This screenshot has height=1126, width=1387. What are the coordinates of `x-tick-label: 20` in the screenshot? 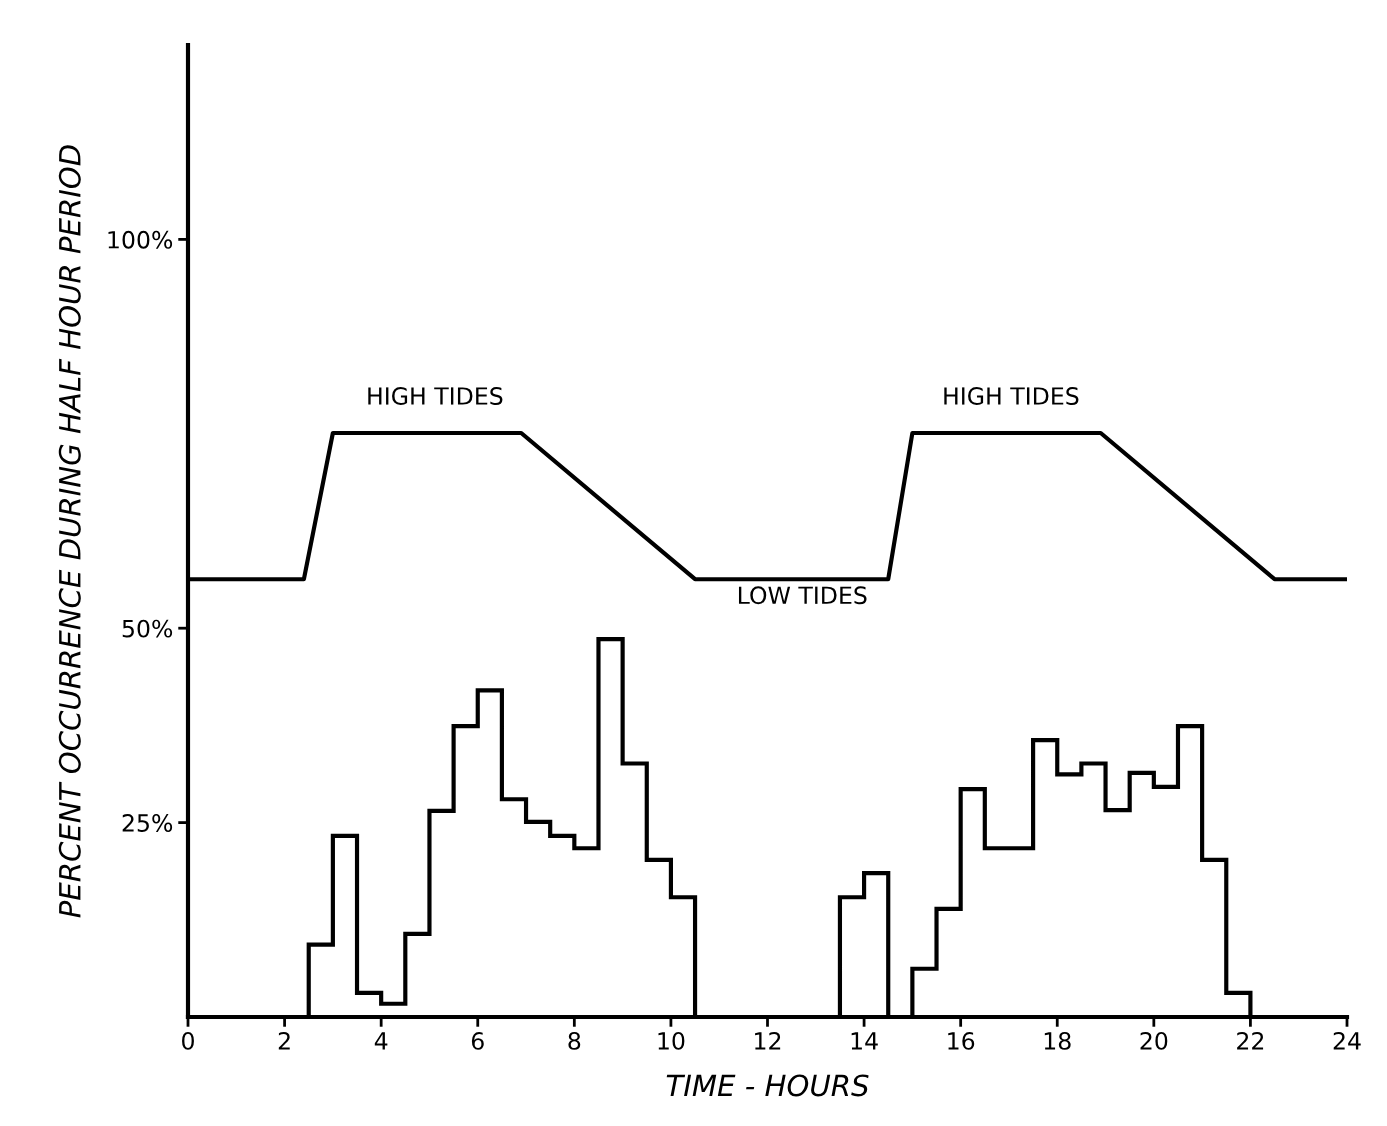 It's located at (1154, 1041).